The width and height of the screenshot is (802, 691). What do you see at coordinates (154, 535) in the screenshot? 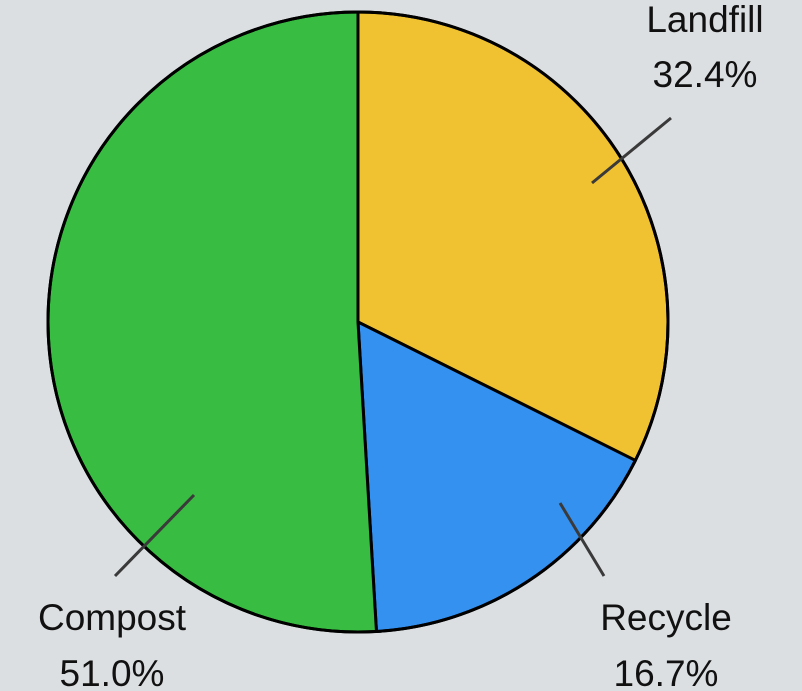
I see `leader-line-compost` at bounding box center [154, 535].